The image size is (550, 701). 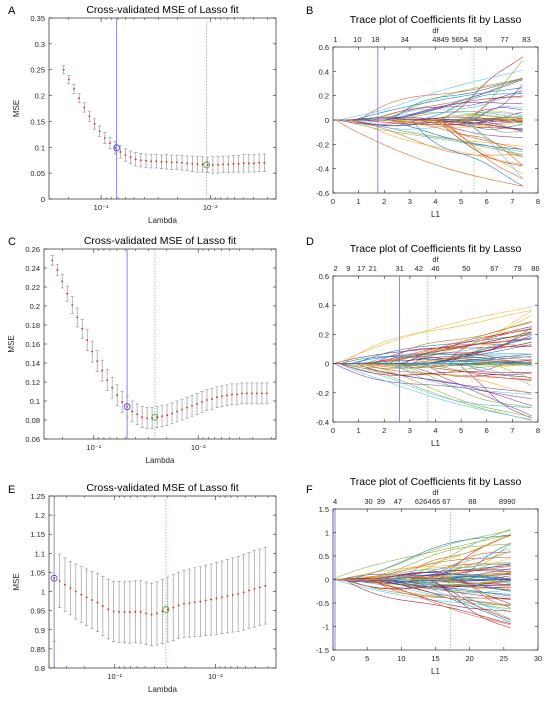 What do you see at coordinates (309, 490) in the screenshot?
I see `panel-letter: F` at bounding box center [309, 490].